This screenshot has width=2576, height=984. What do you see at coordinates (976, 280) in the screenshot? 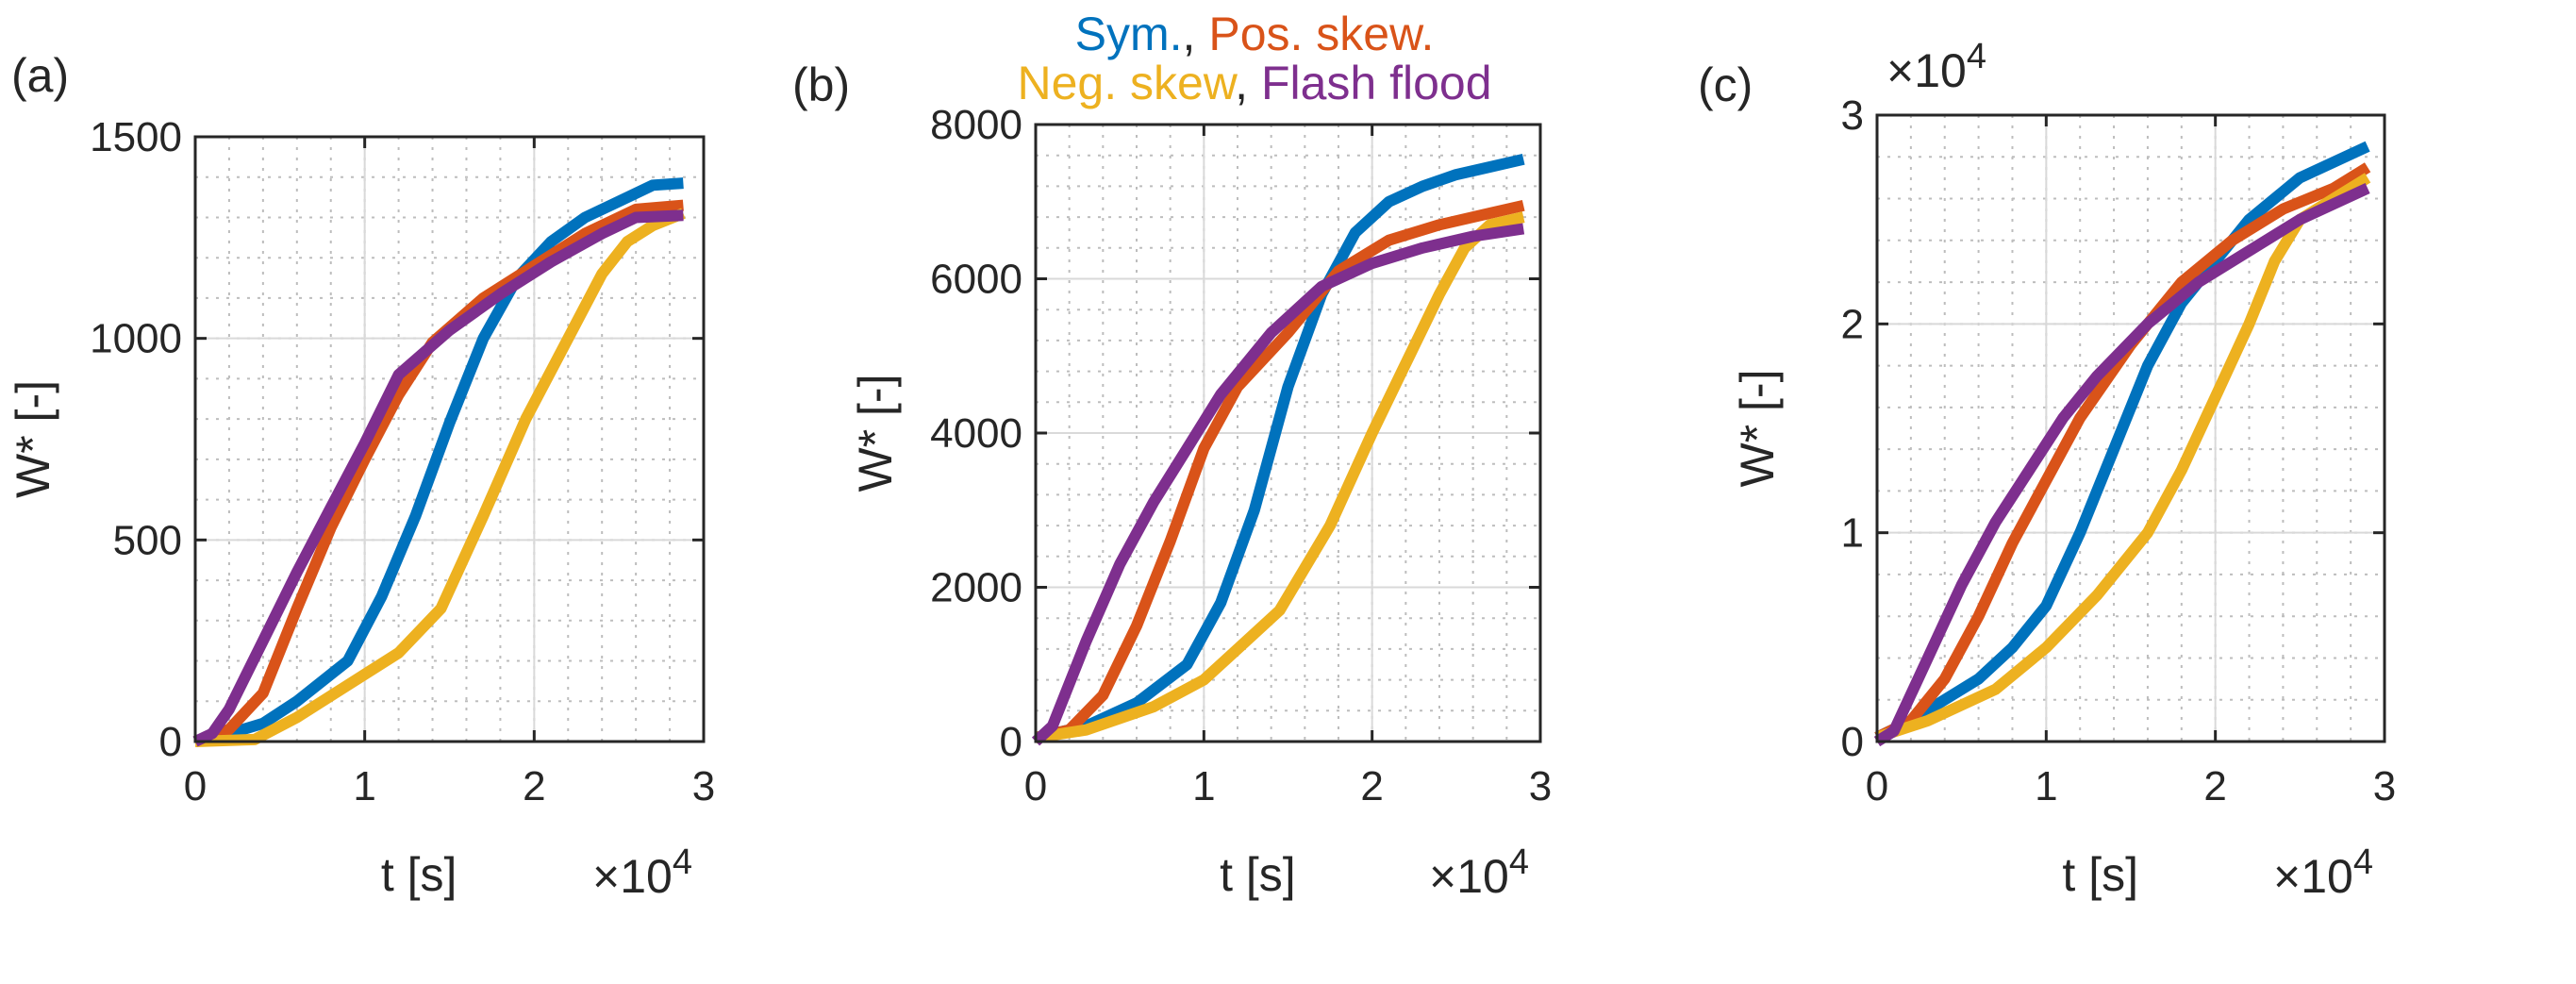
I see `y-tick-label: 6000` at bounding box center [976, 280].